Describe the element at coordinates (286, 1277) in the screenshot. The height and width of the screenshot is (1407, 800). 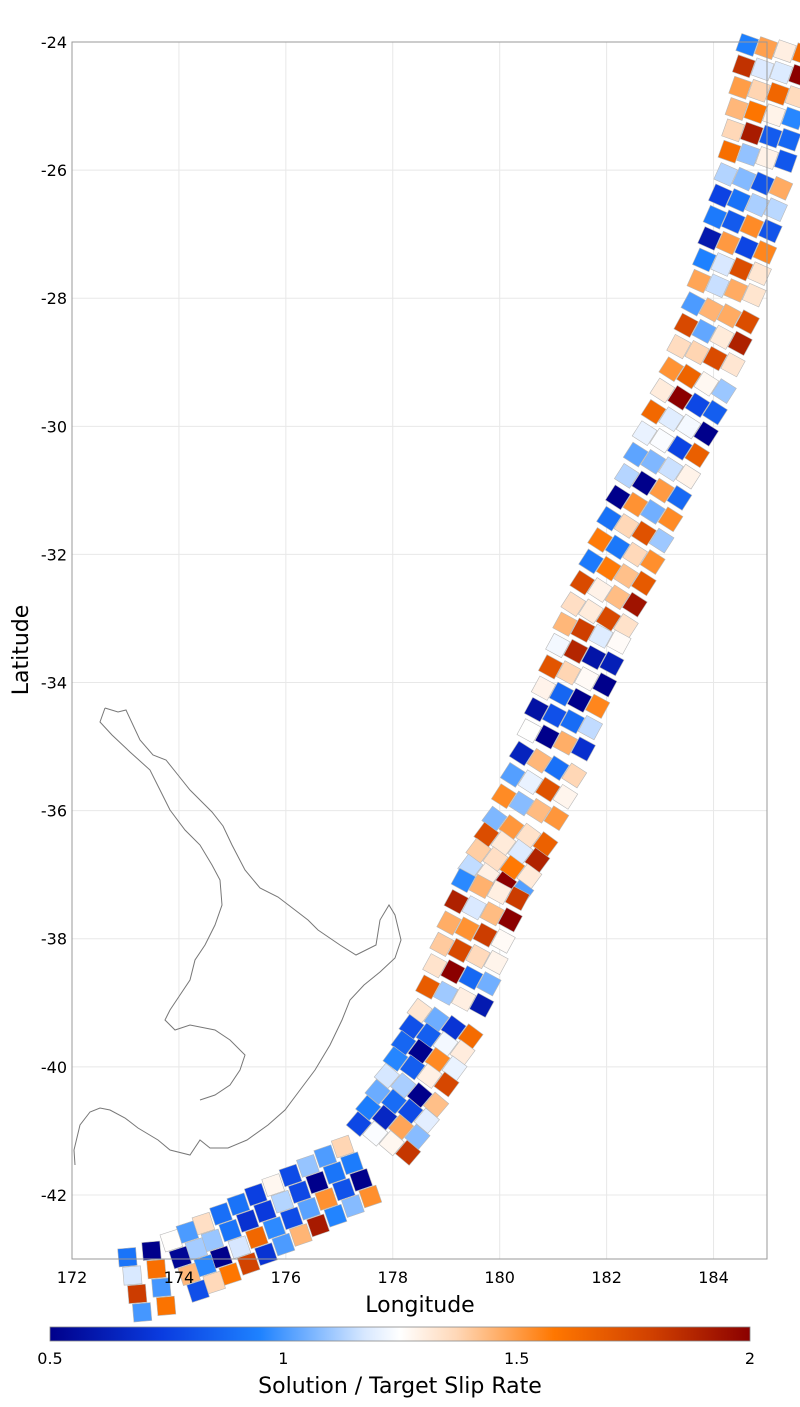
I see `x-tick-label: 176` at that location.